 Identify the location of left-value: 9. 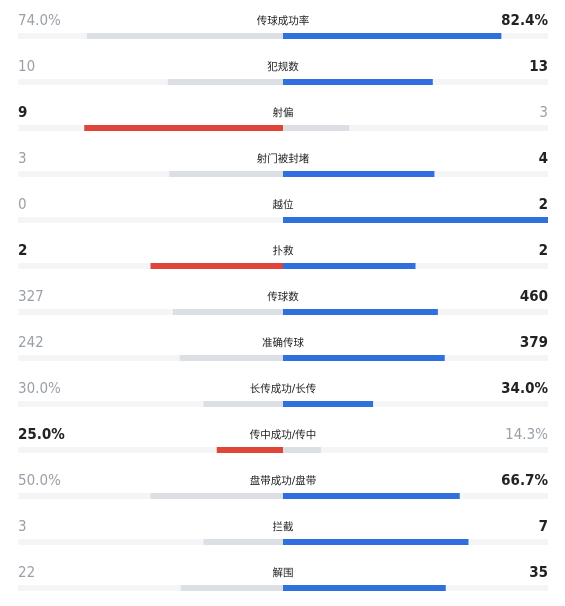
(22, 112).